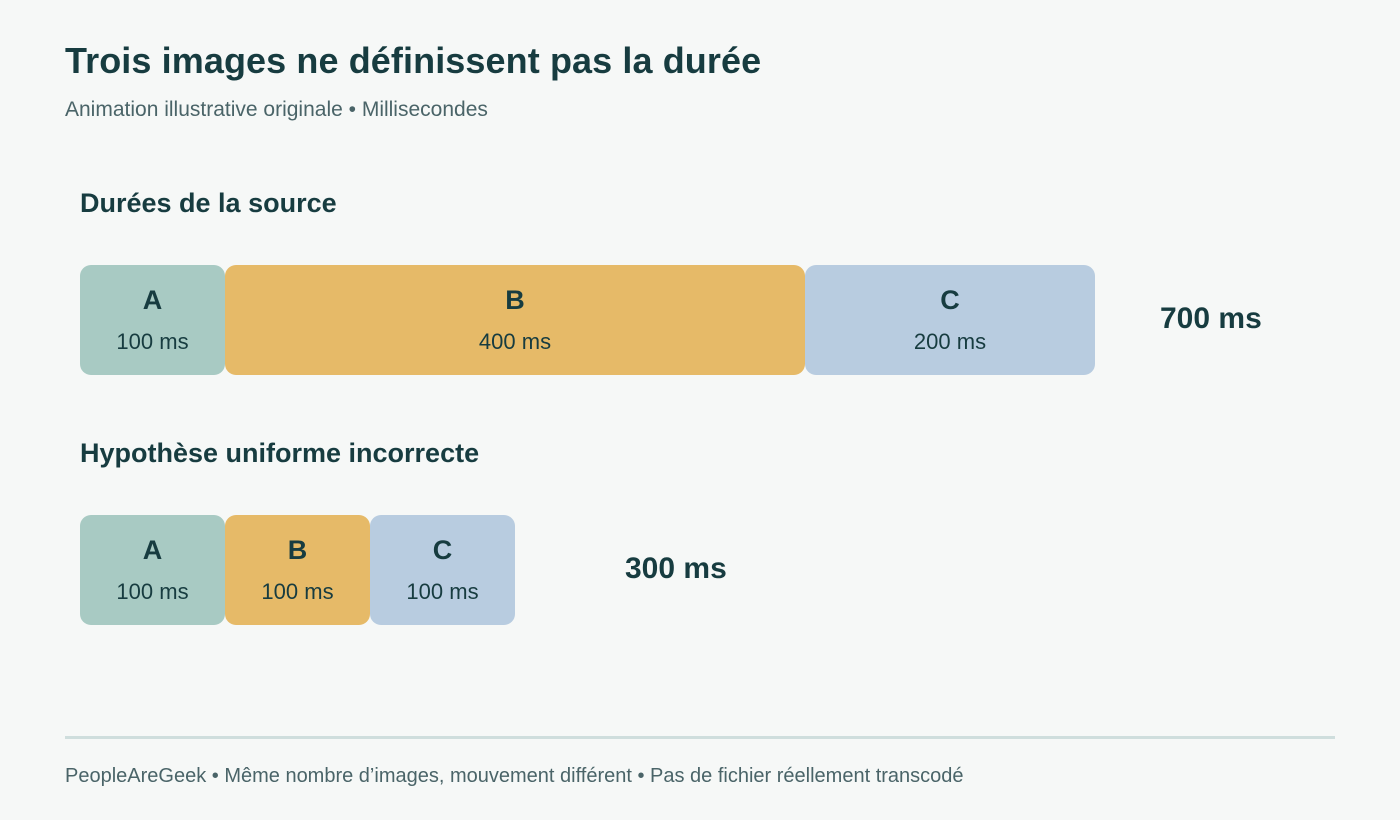 The image size is (1400, 820). I want to click on page-title: Trois images ne définissent pas la durée, so click(413, 60).